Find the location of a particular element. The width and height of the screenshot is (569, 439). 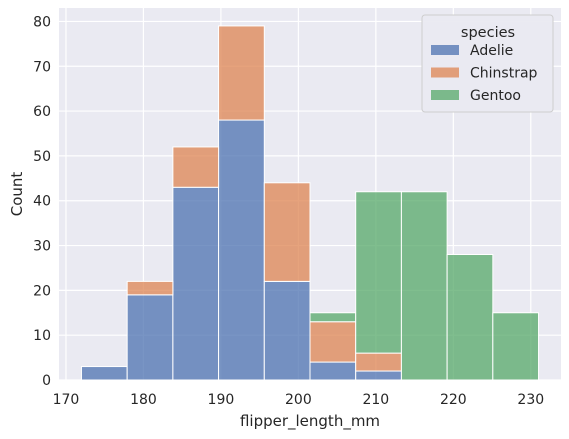

y-tick-label: 50 is located at coordinates (42, 157).